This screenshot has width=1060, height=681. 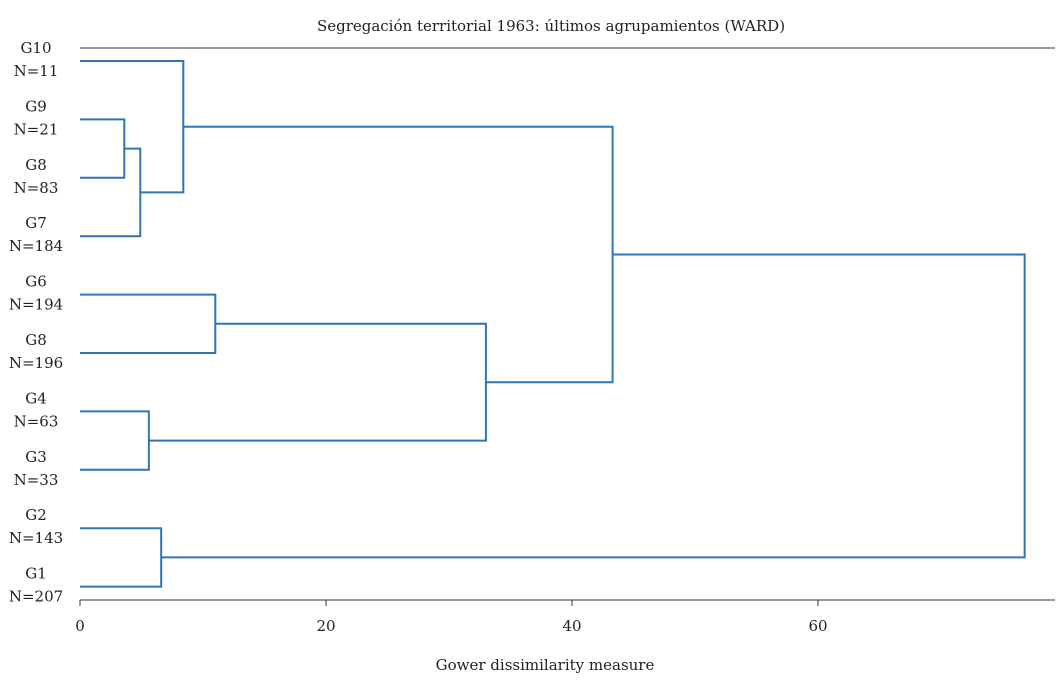 What do you see at coordinates (36, 282) in the screenshot?
I see `leaf-group-label: G6` at bounding box center [36, 282].